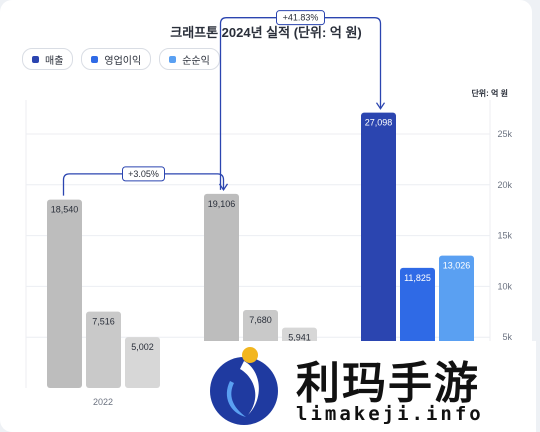  What do you see at coordinates (103, 402) in the screenshot?
I see `x-tick-label: 2022` at bounding box center [103, 402].